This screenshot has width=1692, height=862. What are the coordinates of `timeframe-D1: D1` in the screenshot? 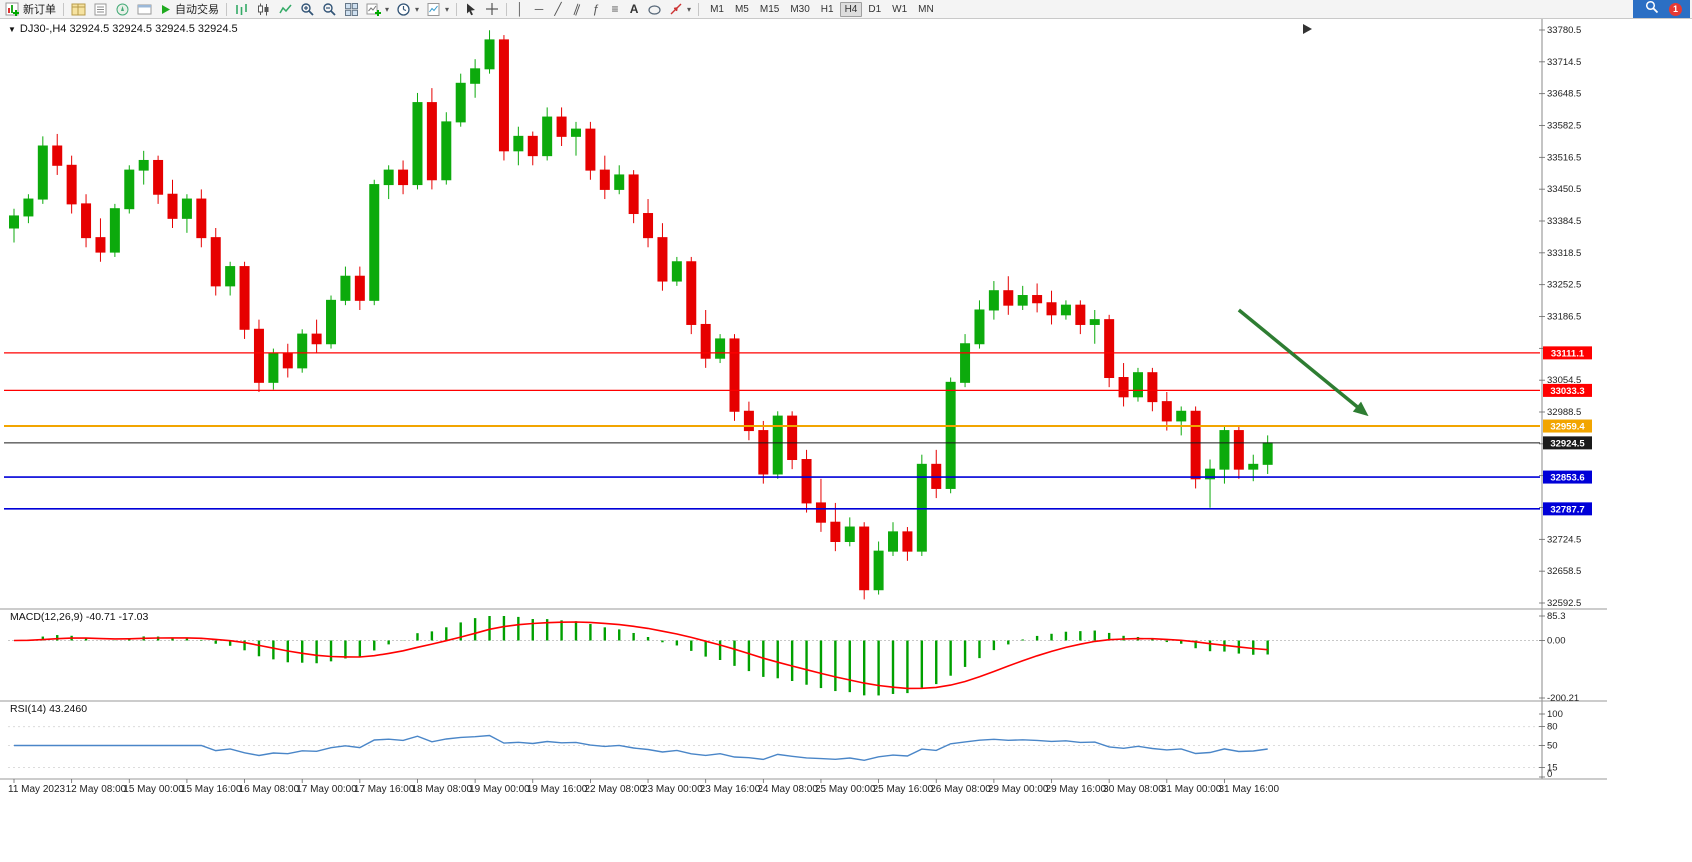 It's located at (875, 9).